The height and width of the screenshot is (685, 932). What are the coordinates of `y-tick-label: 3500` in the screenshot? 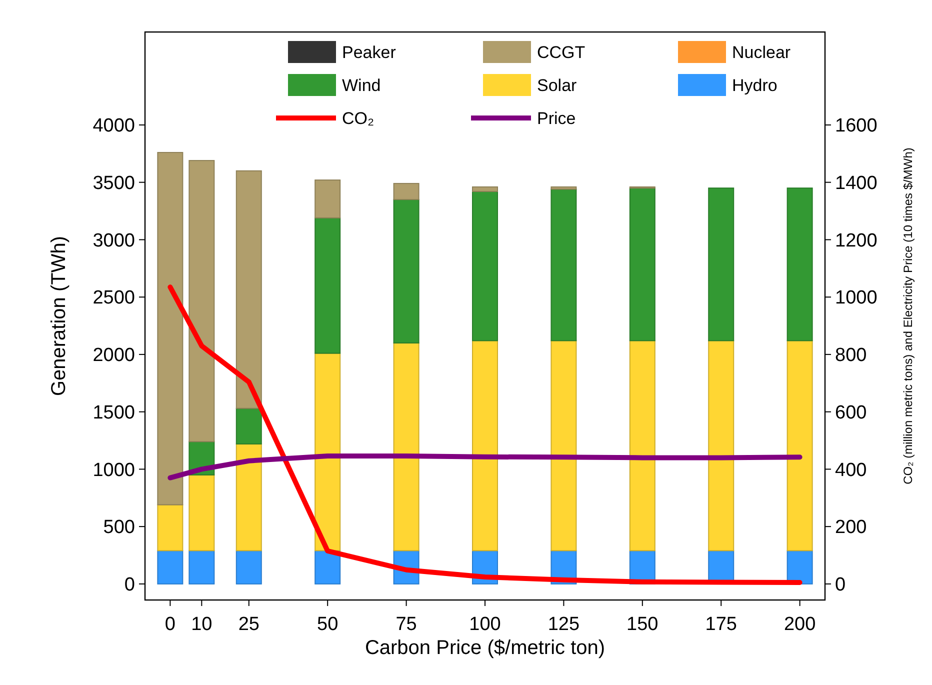 It's located at (113, 183).